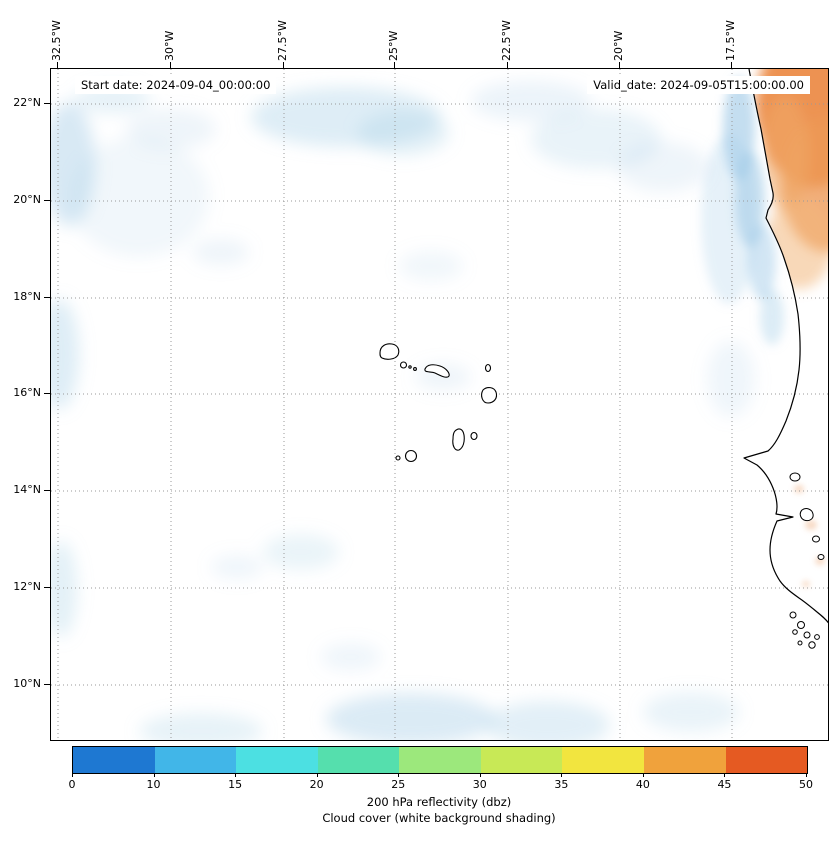  I want to click on colorbar-axis: 0 10 15 20 25 30 35 40 45 50, so click(440, 784).